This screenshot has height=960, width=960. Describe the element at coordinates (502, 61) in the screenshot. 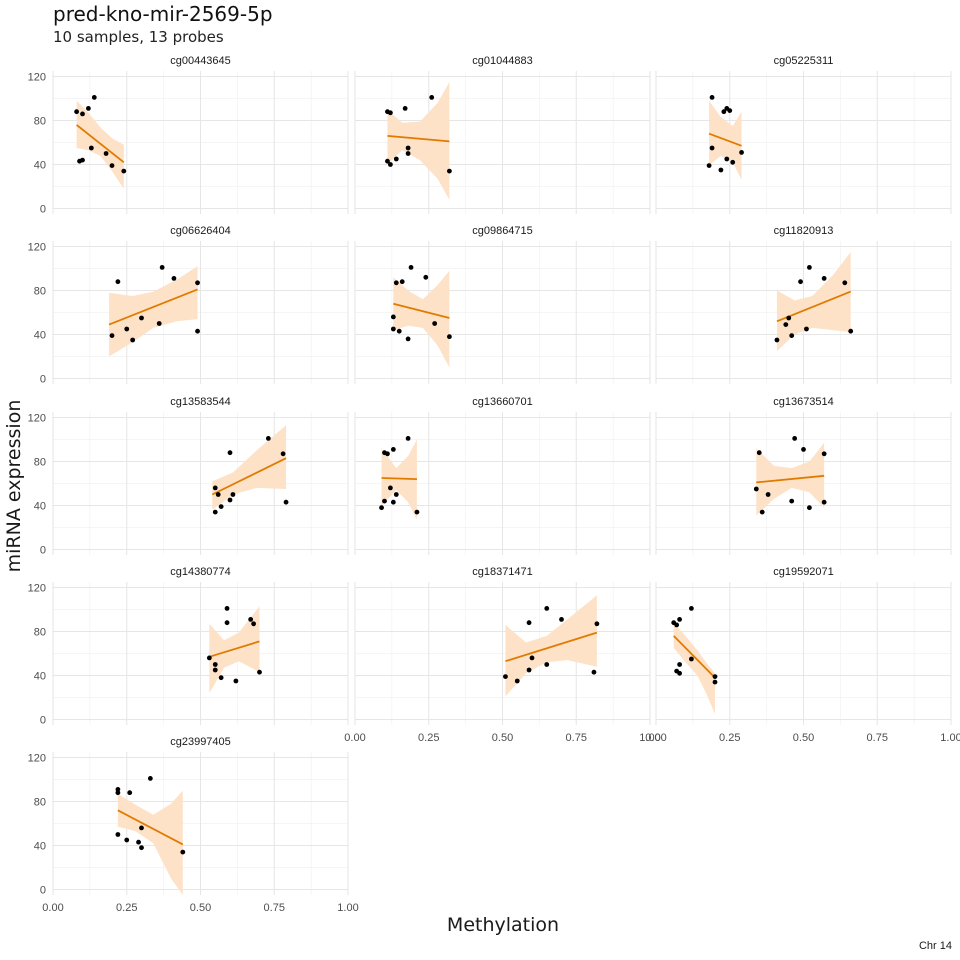

I see `facet-strip-label: cg01044883` at that location.